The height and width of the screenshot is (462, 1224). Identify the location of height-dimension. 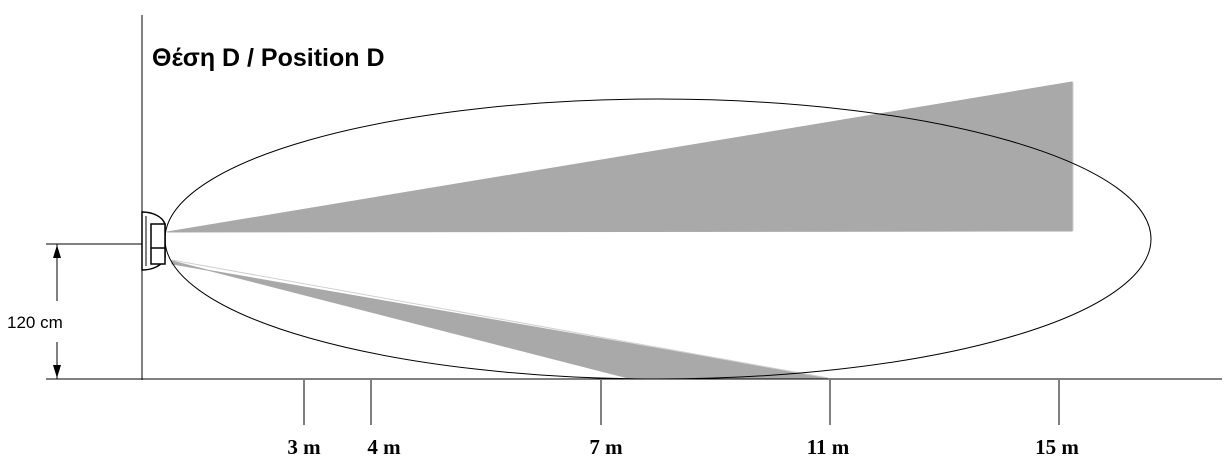
(94, 311).